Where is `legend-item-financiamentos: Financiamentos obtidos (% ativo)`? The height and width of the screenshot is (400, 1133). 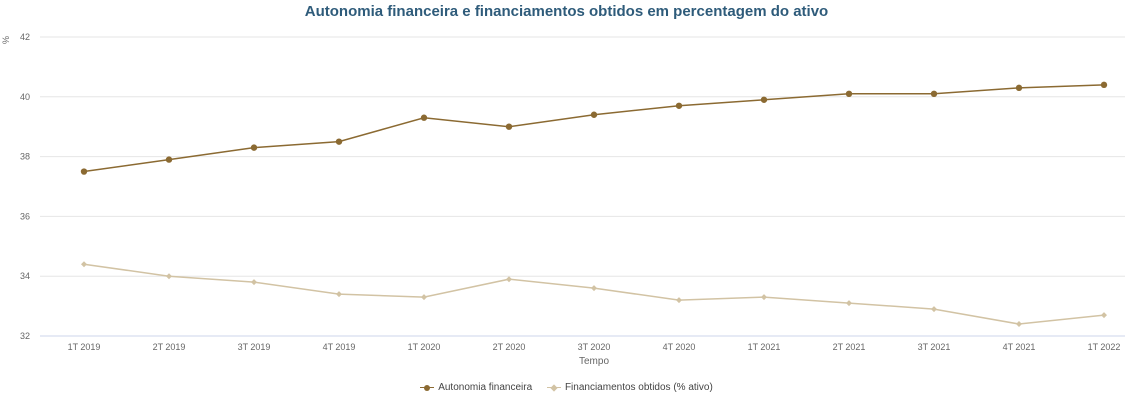 legend-item-financiamentos: Financiamentos obtidos (% ativo) is located at coordinates (629, 387).